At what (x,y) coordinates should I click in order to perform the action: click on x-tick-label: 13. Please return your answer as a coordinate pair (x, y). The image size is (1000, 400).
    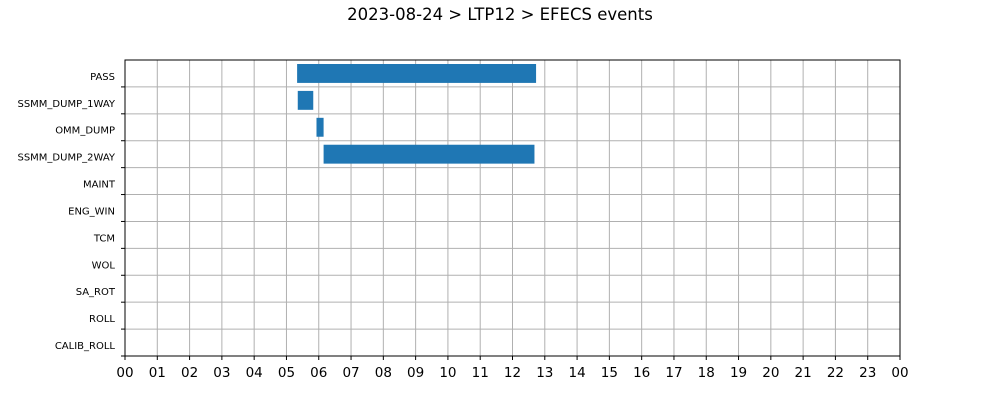
    Looking at the image, I should click on (544, 373).